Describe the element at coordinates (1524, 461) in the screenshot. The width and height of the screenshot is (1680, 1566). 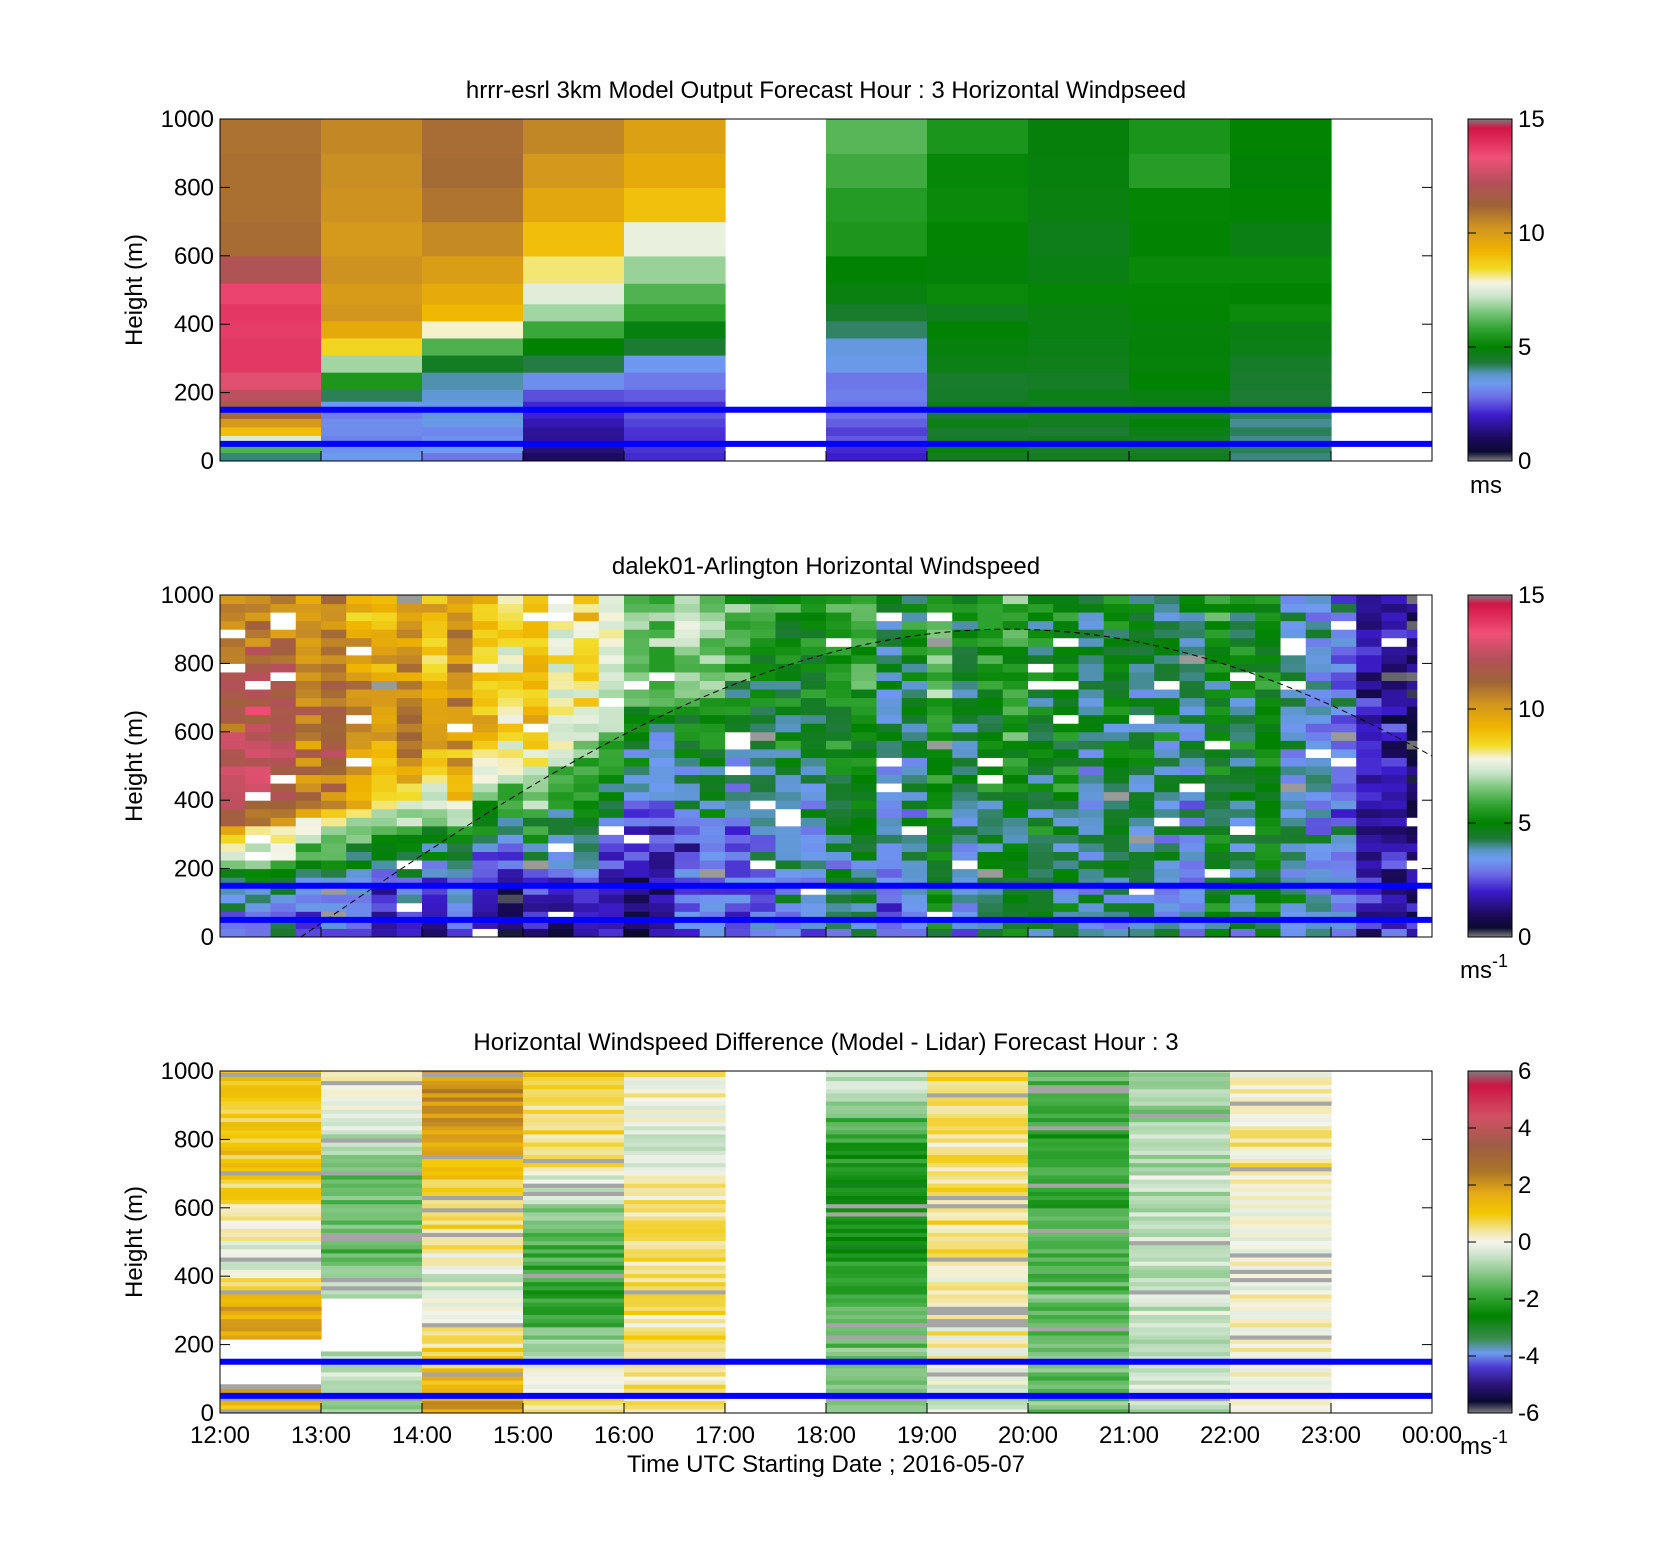
I see `colorbar-tick-label: 0` at that location.